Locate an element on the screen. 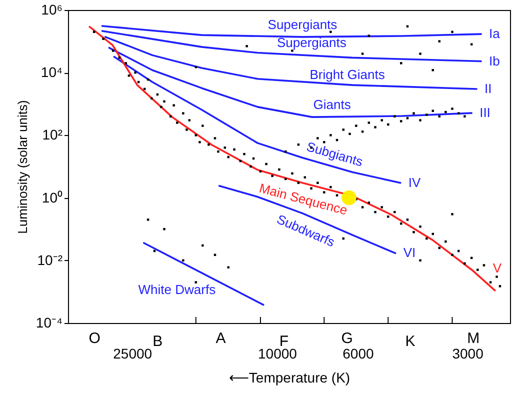 The height and width of the screenshot is (407, 512). annotation: VI is located at coordinates (409, 252).